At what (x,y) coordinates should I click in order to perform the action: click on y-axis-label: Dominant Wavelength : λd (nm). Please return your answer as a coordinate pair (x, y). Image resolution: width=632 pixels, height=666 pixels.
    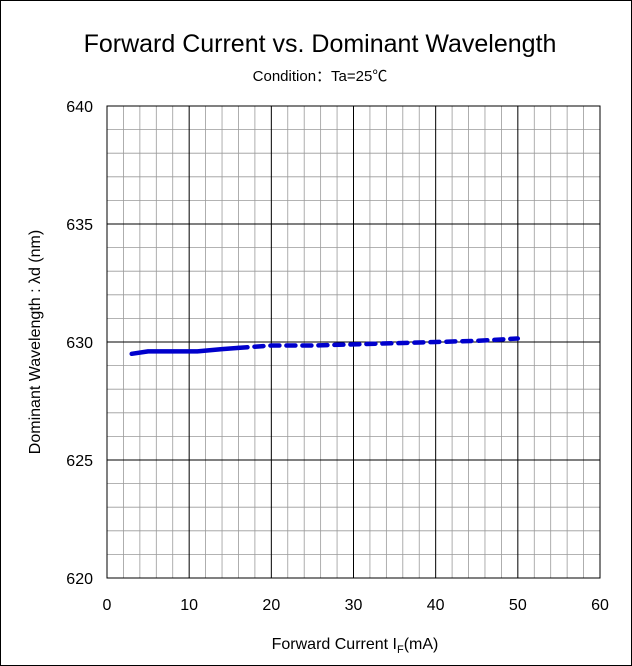
    Looking at the image, I should click on (35, 342).